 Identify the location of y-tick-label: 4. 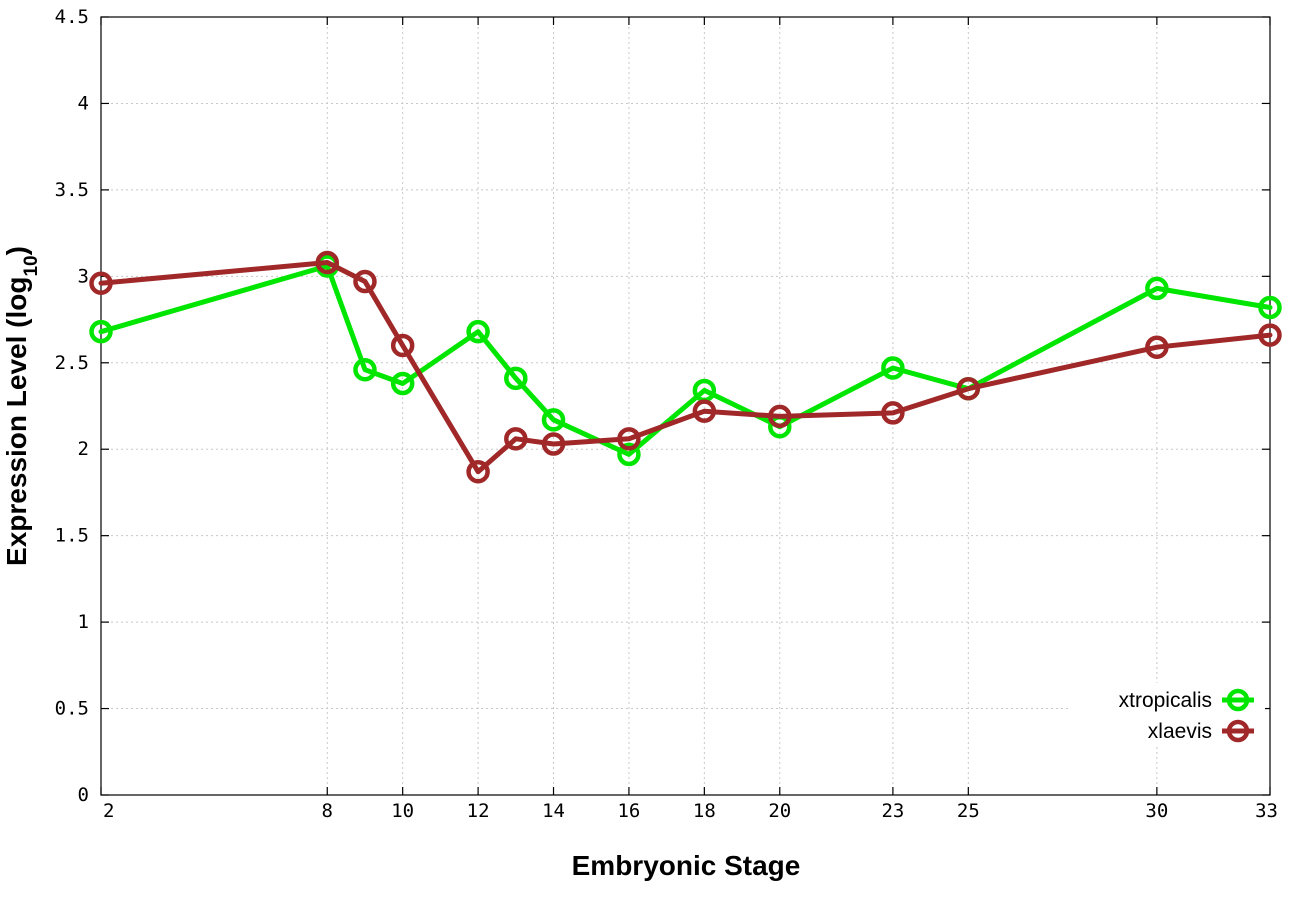
(83, 103).